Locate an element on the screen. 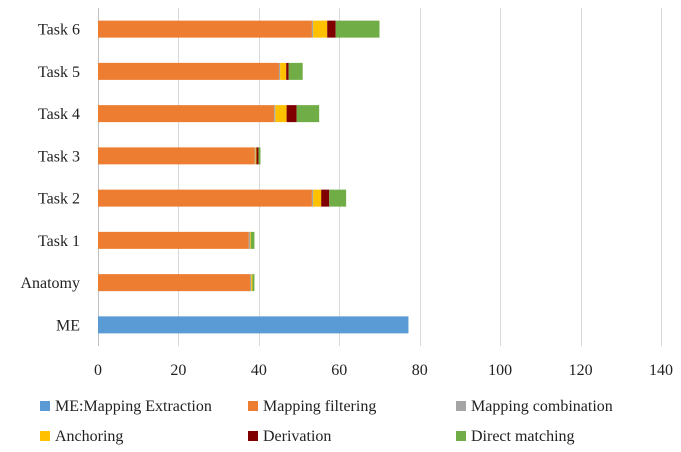 The image size is (681, 452). category-label: Task 3 is located at coordinates (59, 156).